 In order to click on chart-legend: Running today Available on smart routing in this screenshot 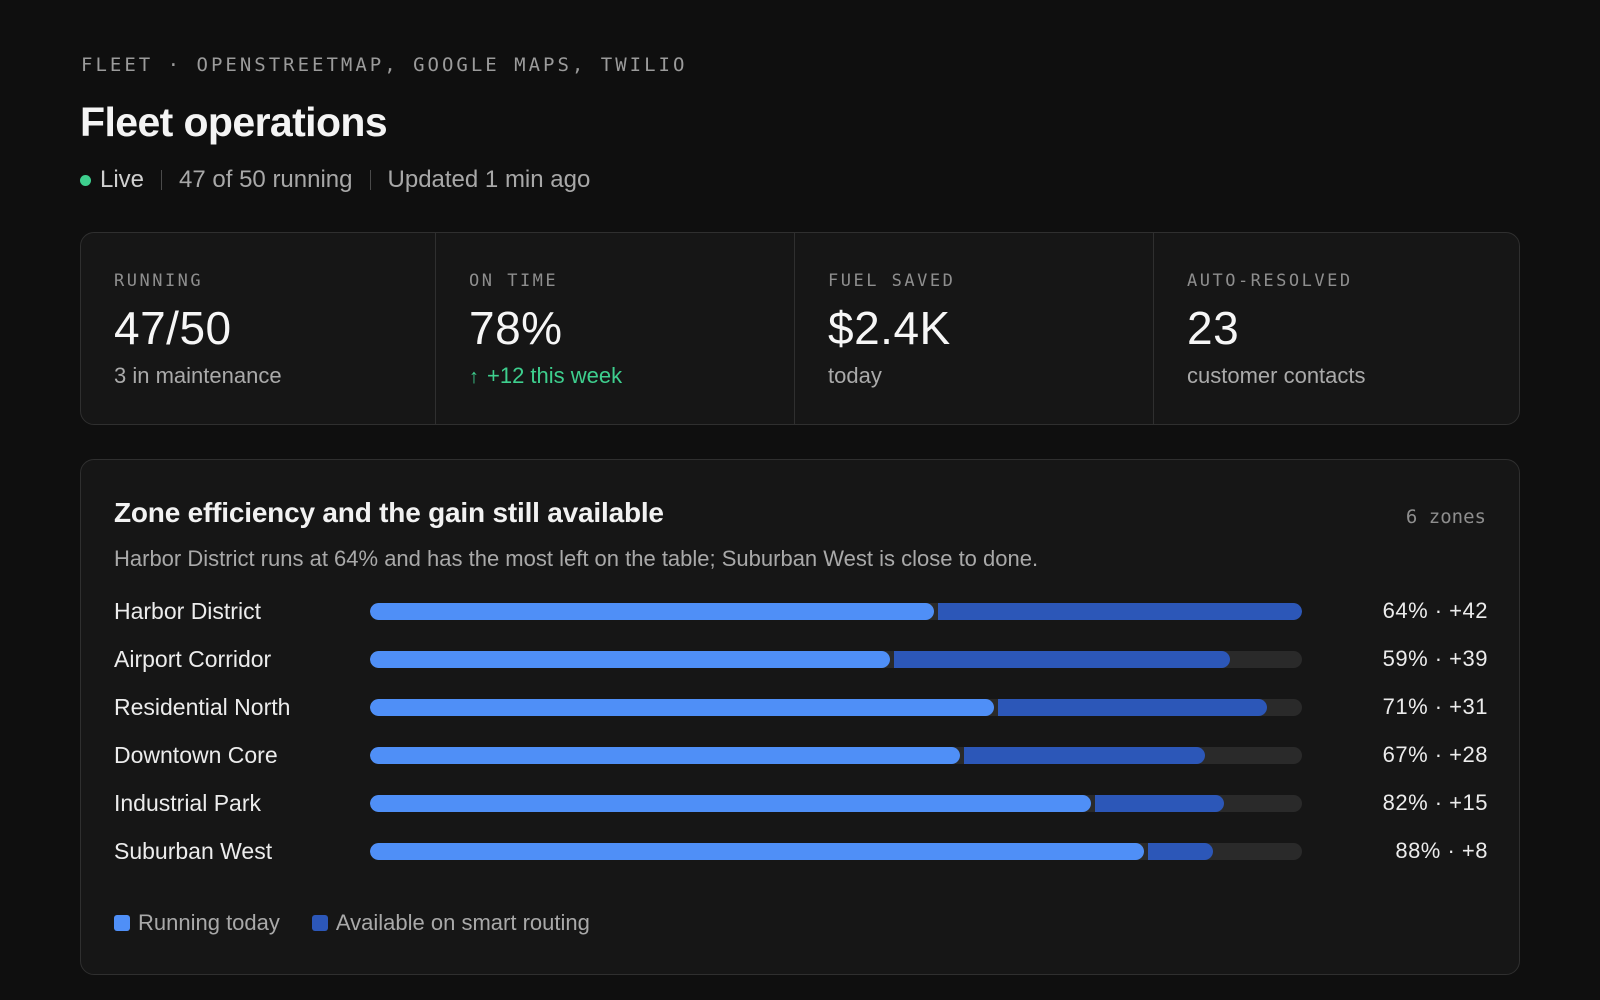, I will do `click(368, 923)`.